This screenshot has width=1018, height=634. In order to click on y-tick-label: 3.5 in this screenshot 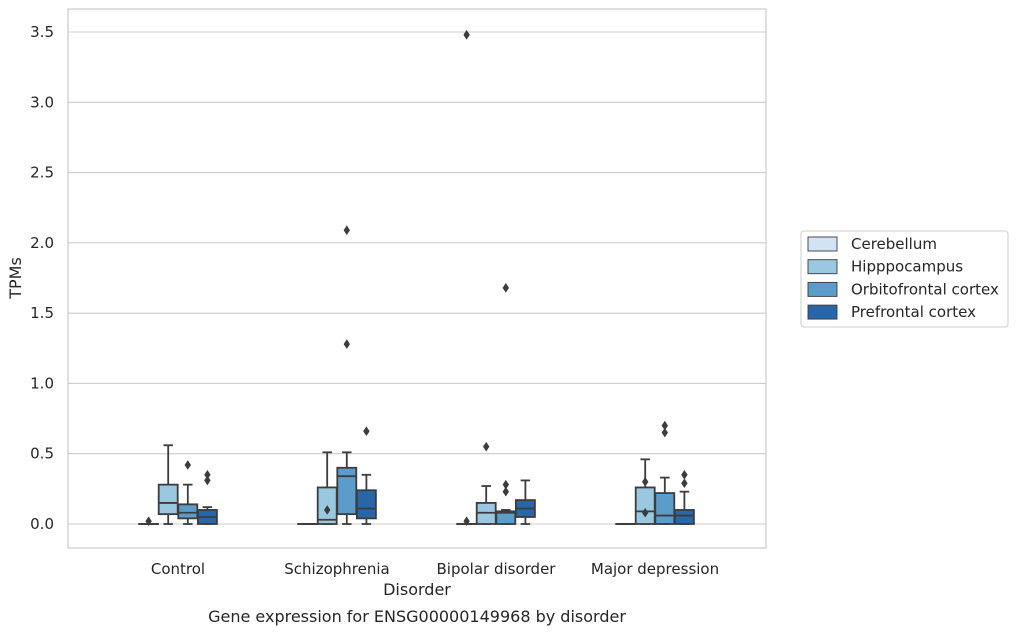, I will do `click(42, 32)`.